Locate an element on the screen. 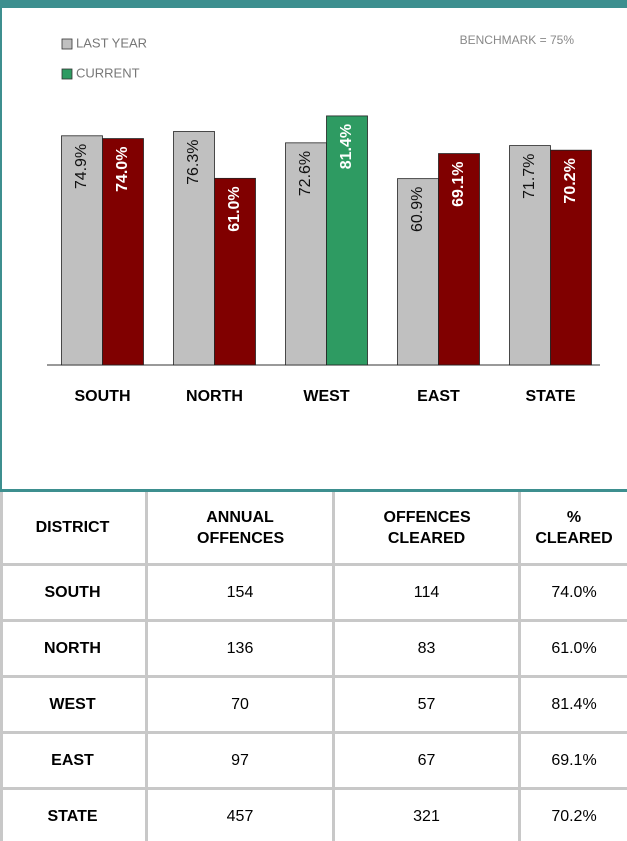 The image size is (627, 841). top-bar is located at coordinates (313, 4).